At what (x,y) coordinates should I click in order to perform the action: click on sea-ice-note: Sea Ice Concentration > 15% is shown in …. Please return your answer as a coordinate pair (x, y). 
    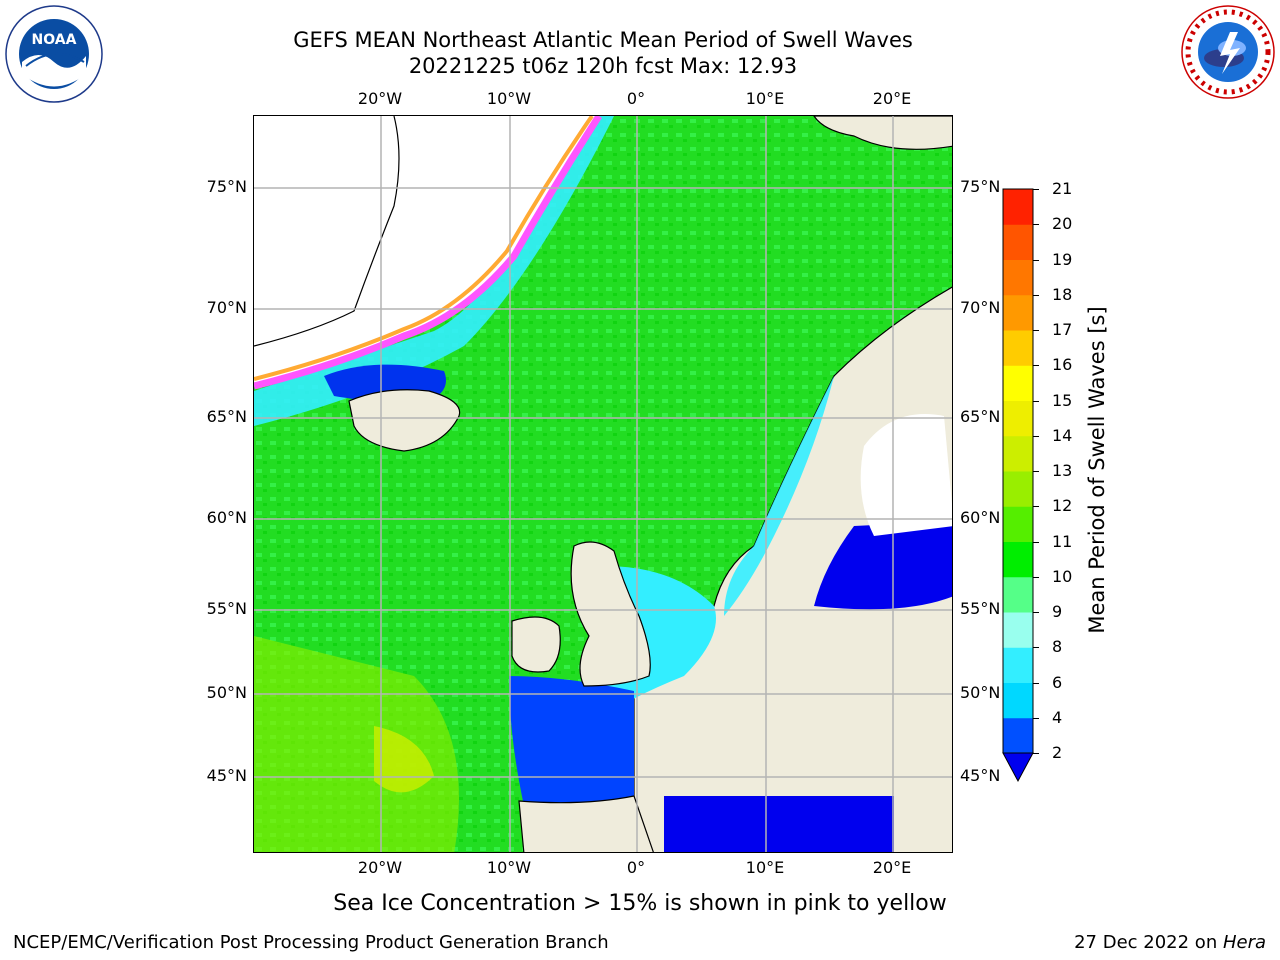
    Looking at the image, I should click on (640, 903).